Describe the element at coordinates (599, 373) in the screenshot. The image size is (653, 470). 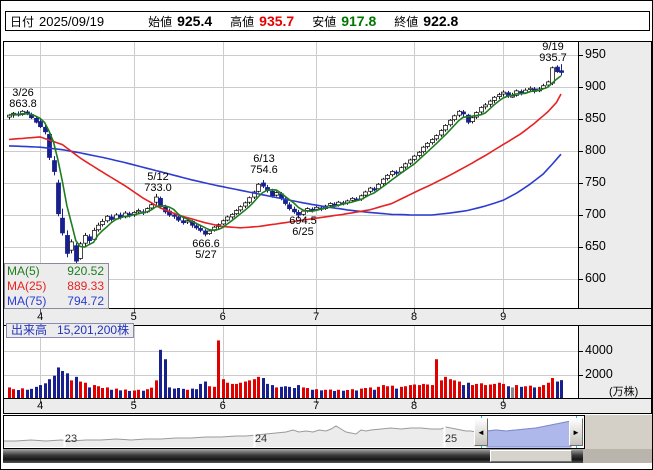
I see `volume-tick-label: 2000` at that location.